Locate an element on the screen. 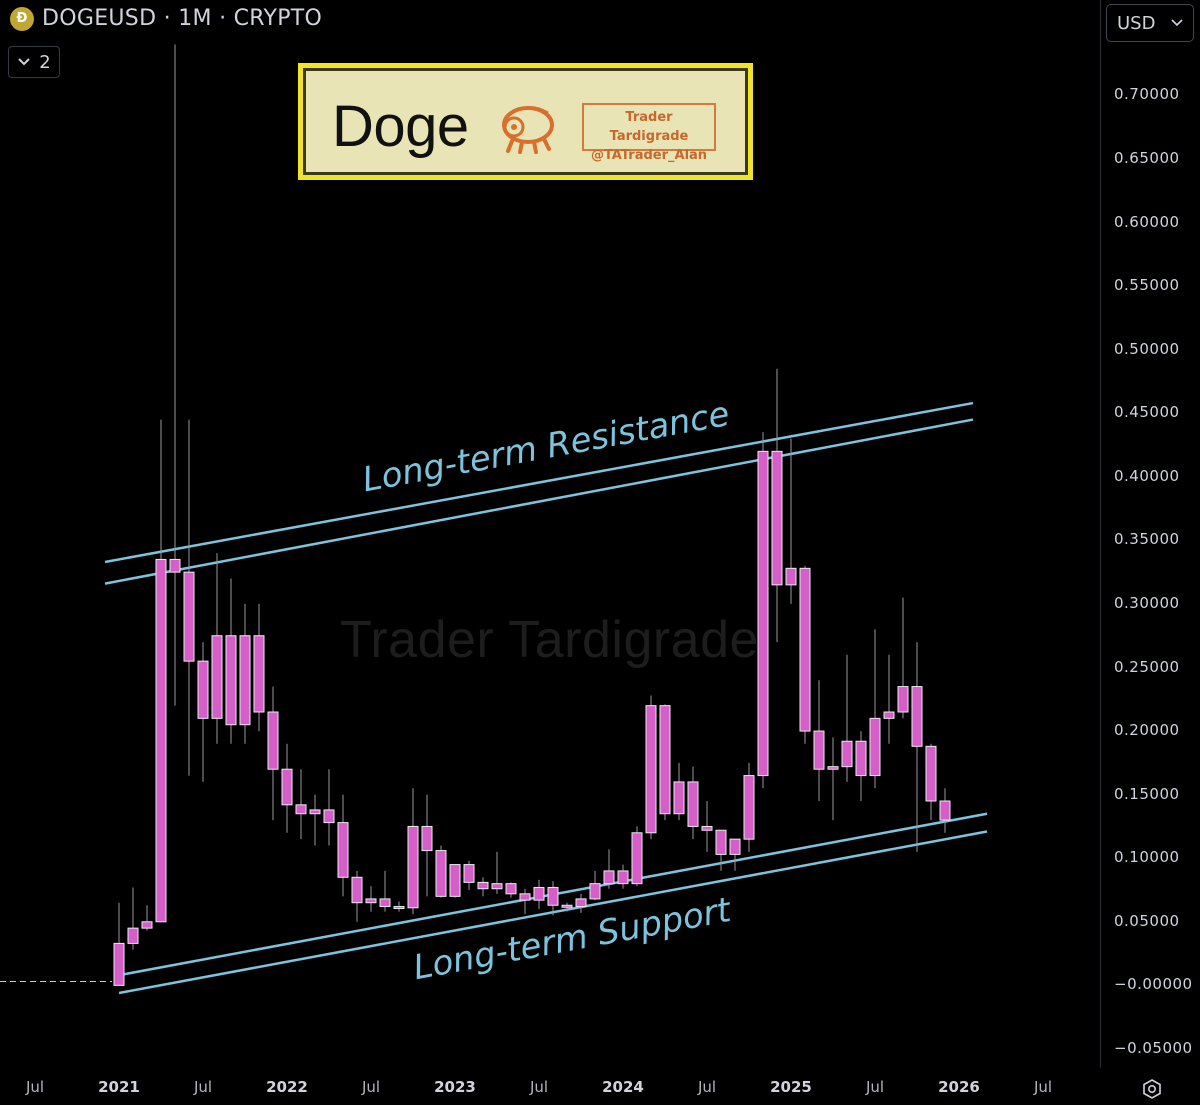 The height and width of the screenshot is (1105, 1200). support-label: Long-term Support is located at coordinates (572, 939).